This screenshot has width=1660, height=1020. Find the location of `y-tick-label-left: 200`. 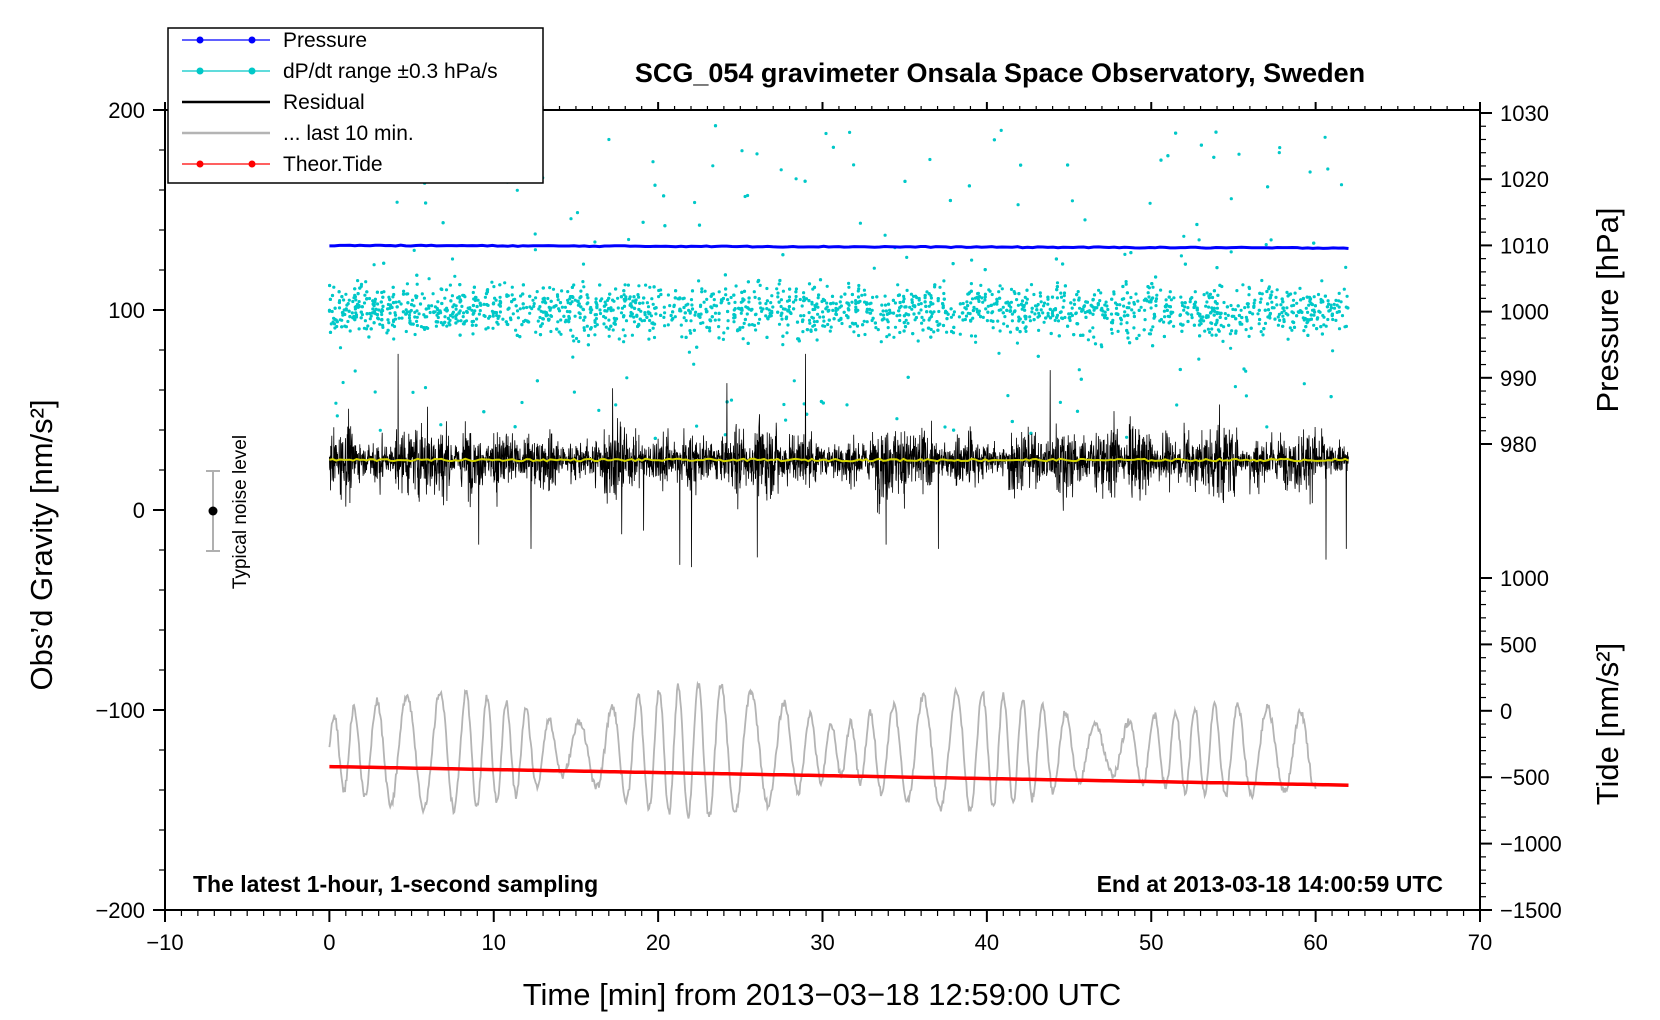

y-tick-label-left: 200 is located at coordinates (126, 110).